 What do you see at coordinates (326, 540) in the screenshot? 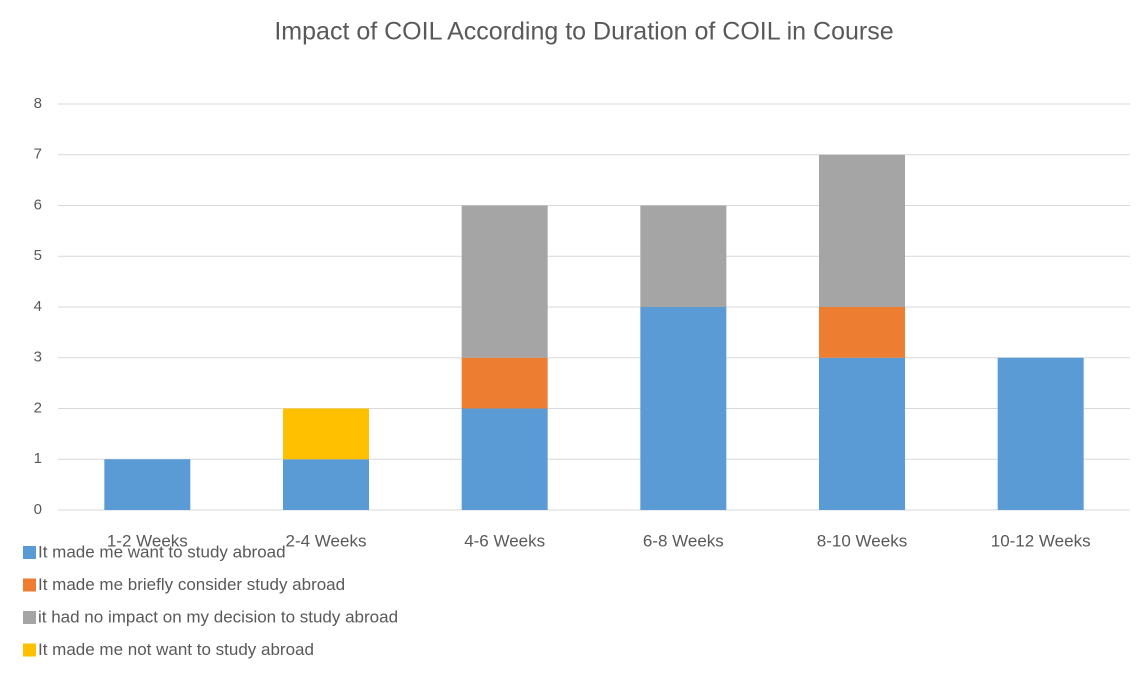
I see `x-tick-label: 2-4 Weeks` at bounding box center [326, 540].